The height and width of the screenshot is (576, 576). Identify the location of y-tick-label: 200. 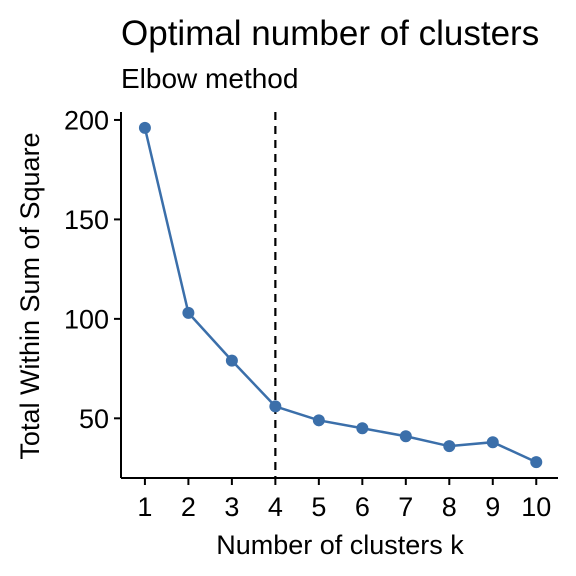
(86, 120).